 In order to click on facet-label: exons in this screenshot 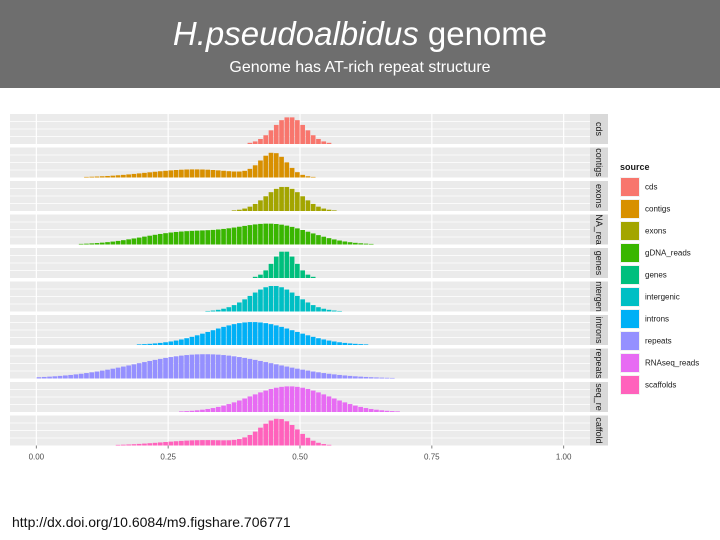, I will do `click(599, 196)`.